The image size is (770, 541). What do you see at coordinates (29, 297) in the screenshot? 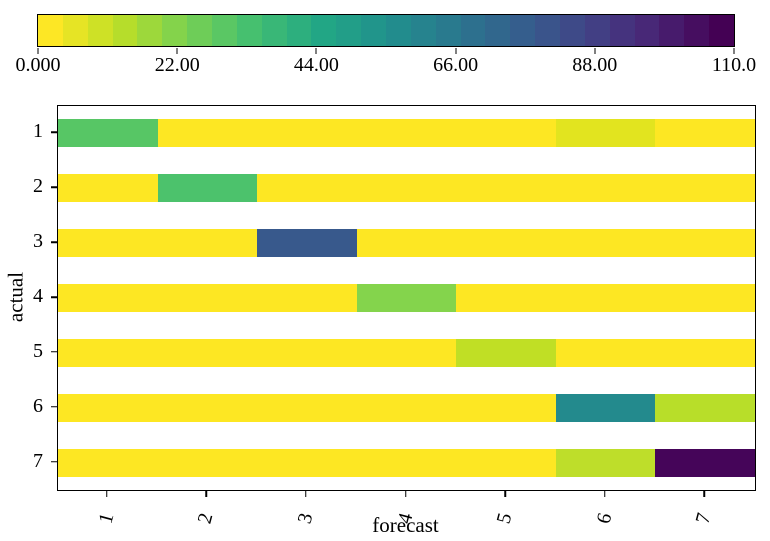
I see `y-axis: 1 2 3 4 5 6 7` at bounding box center [29, 297].